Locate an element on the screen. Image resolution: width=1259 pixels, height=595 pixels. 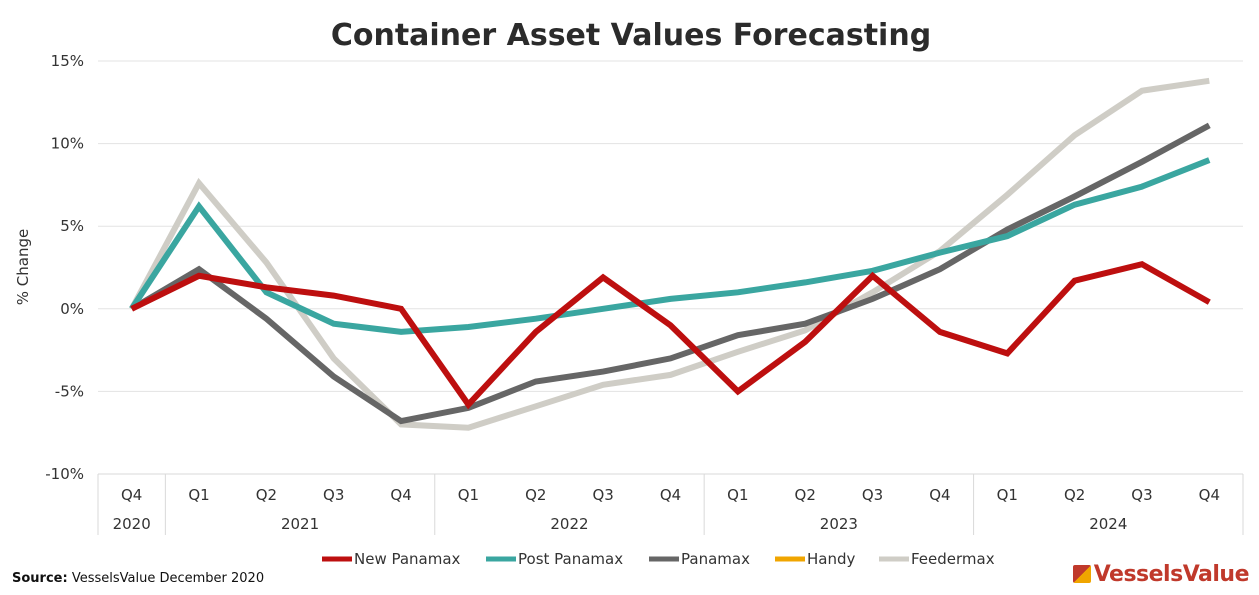
chart-title: Container Asset Values Forecasting is located at coordinates (631, 35).